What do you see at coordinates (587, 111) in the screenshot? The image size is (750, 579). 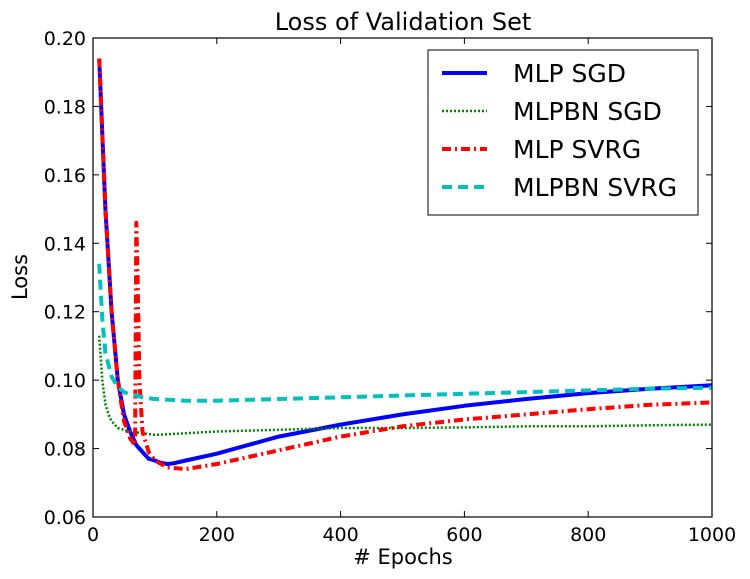 I see `legend-label: MLPBN SGD` at bounding box center [587, 111].